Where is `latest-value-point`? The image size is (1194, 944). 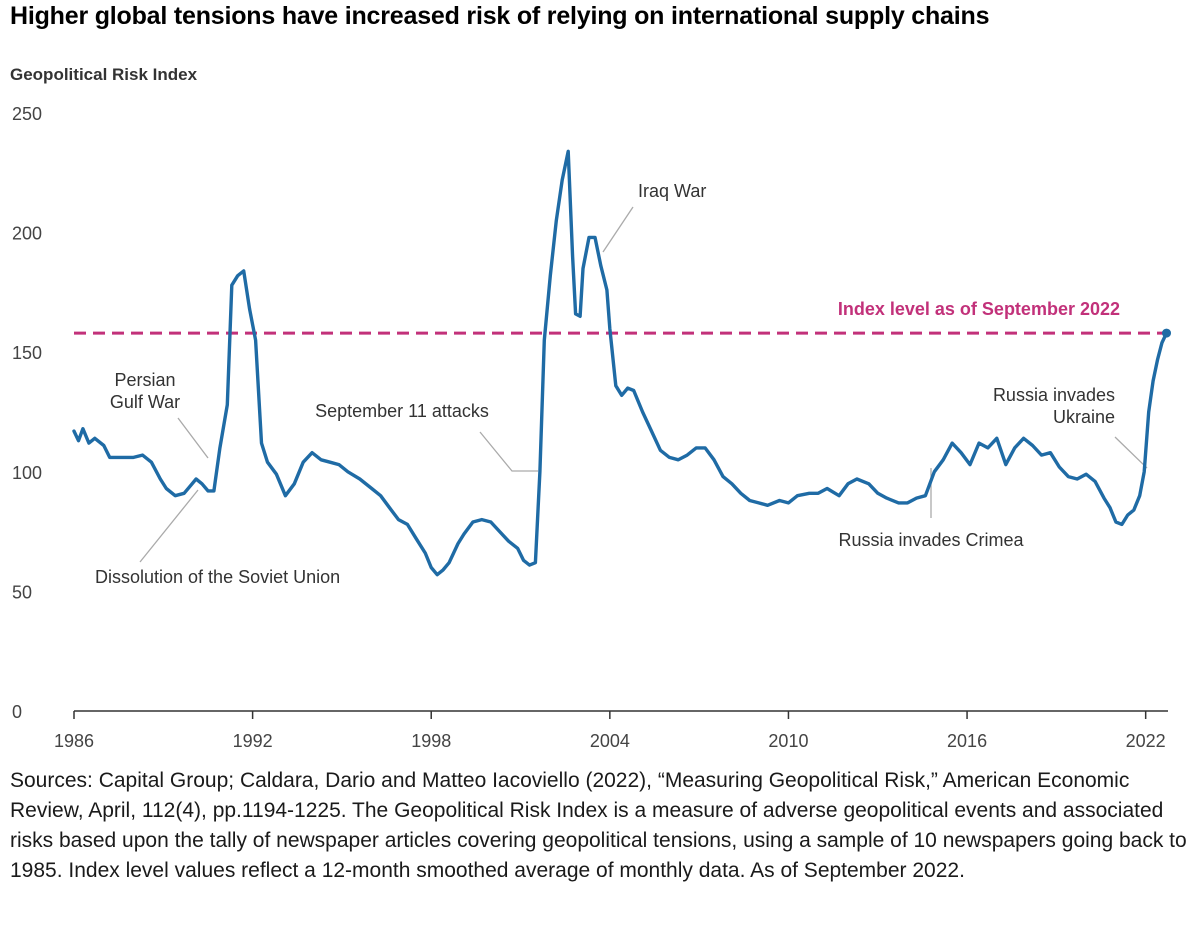
latest-value-point is located at coordinates (1167, 333).